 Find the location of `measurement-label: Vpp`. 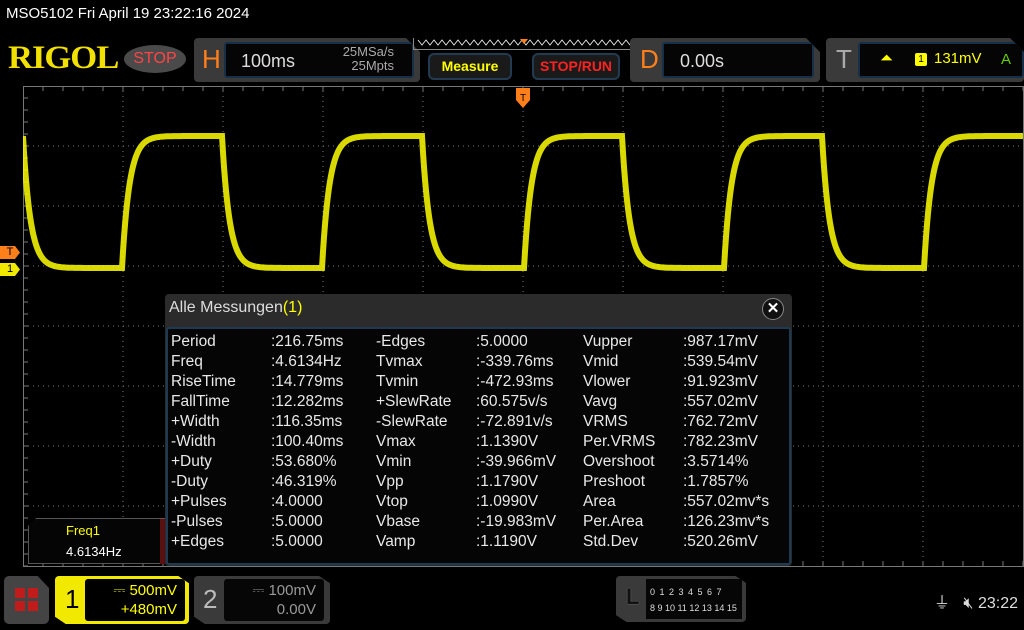

measurement-label: Vpp is located at coordinates (390, 481).